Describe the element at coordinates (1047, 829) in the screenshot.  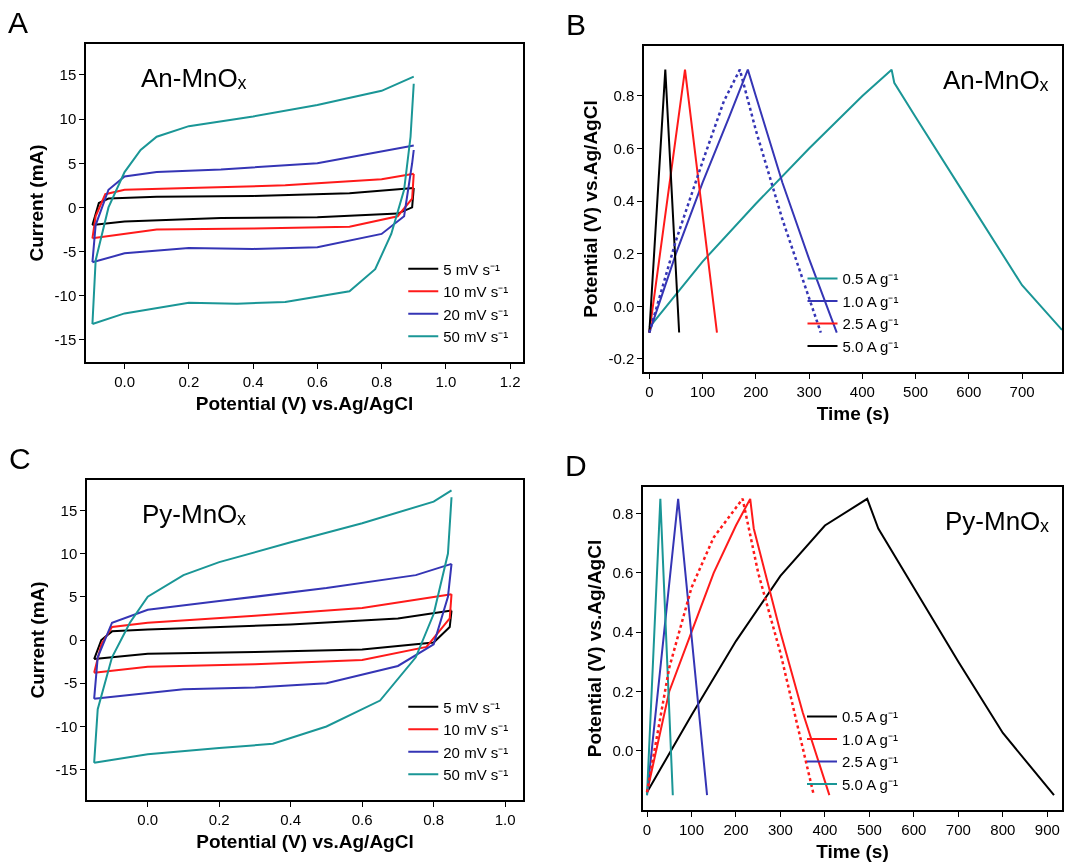
I see `x-tick-label: 900` at that location.